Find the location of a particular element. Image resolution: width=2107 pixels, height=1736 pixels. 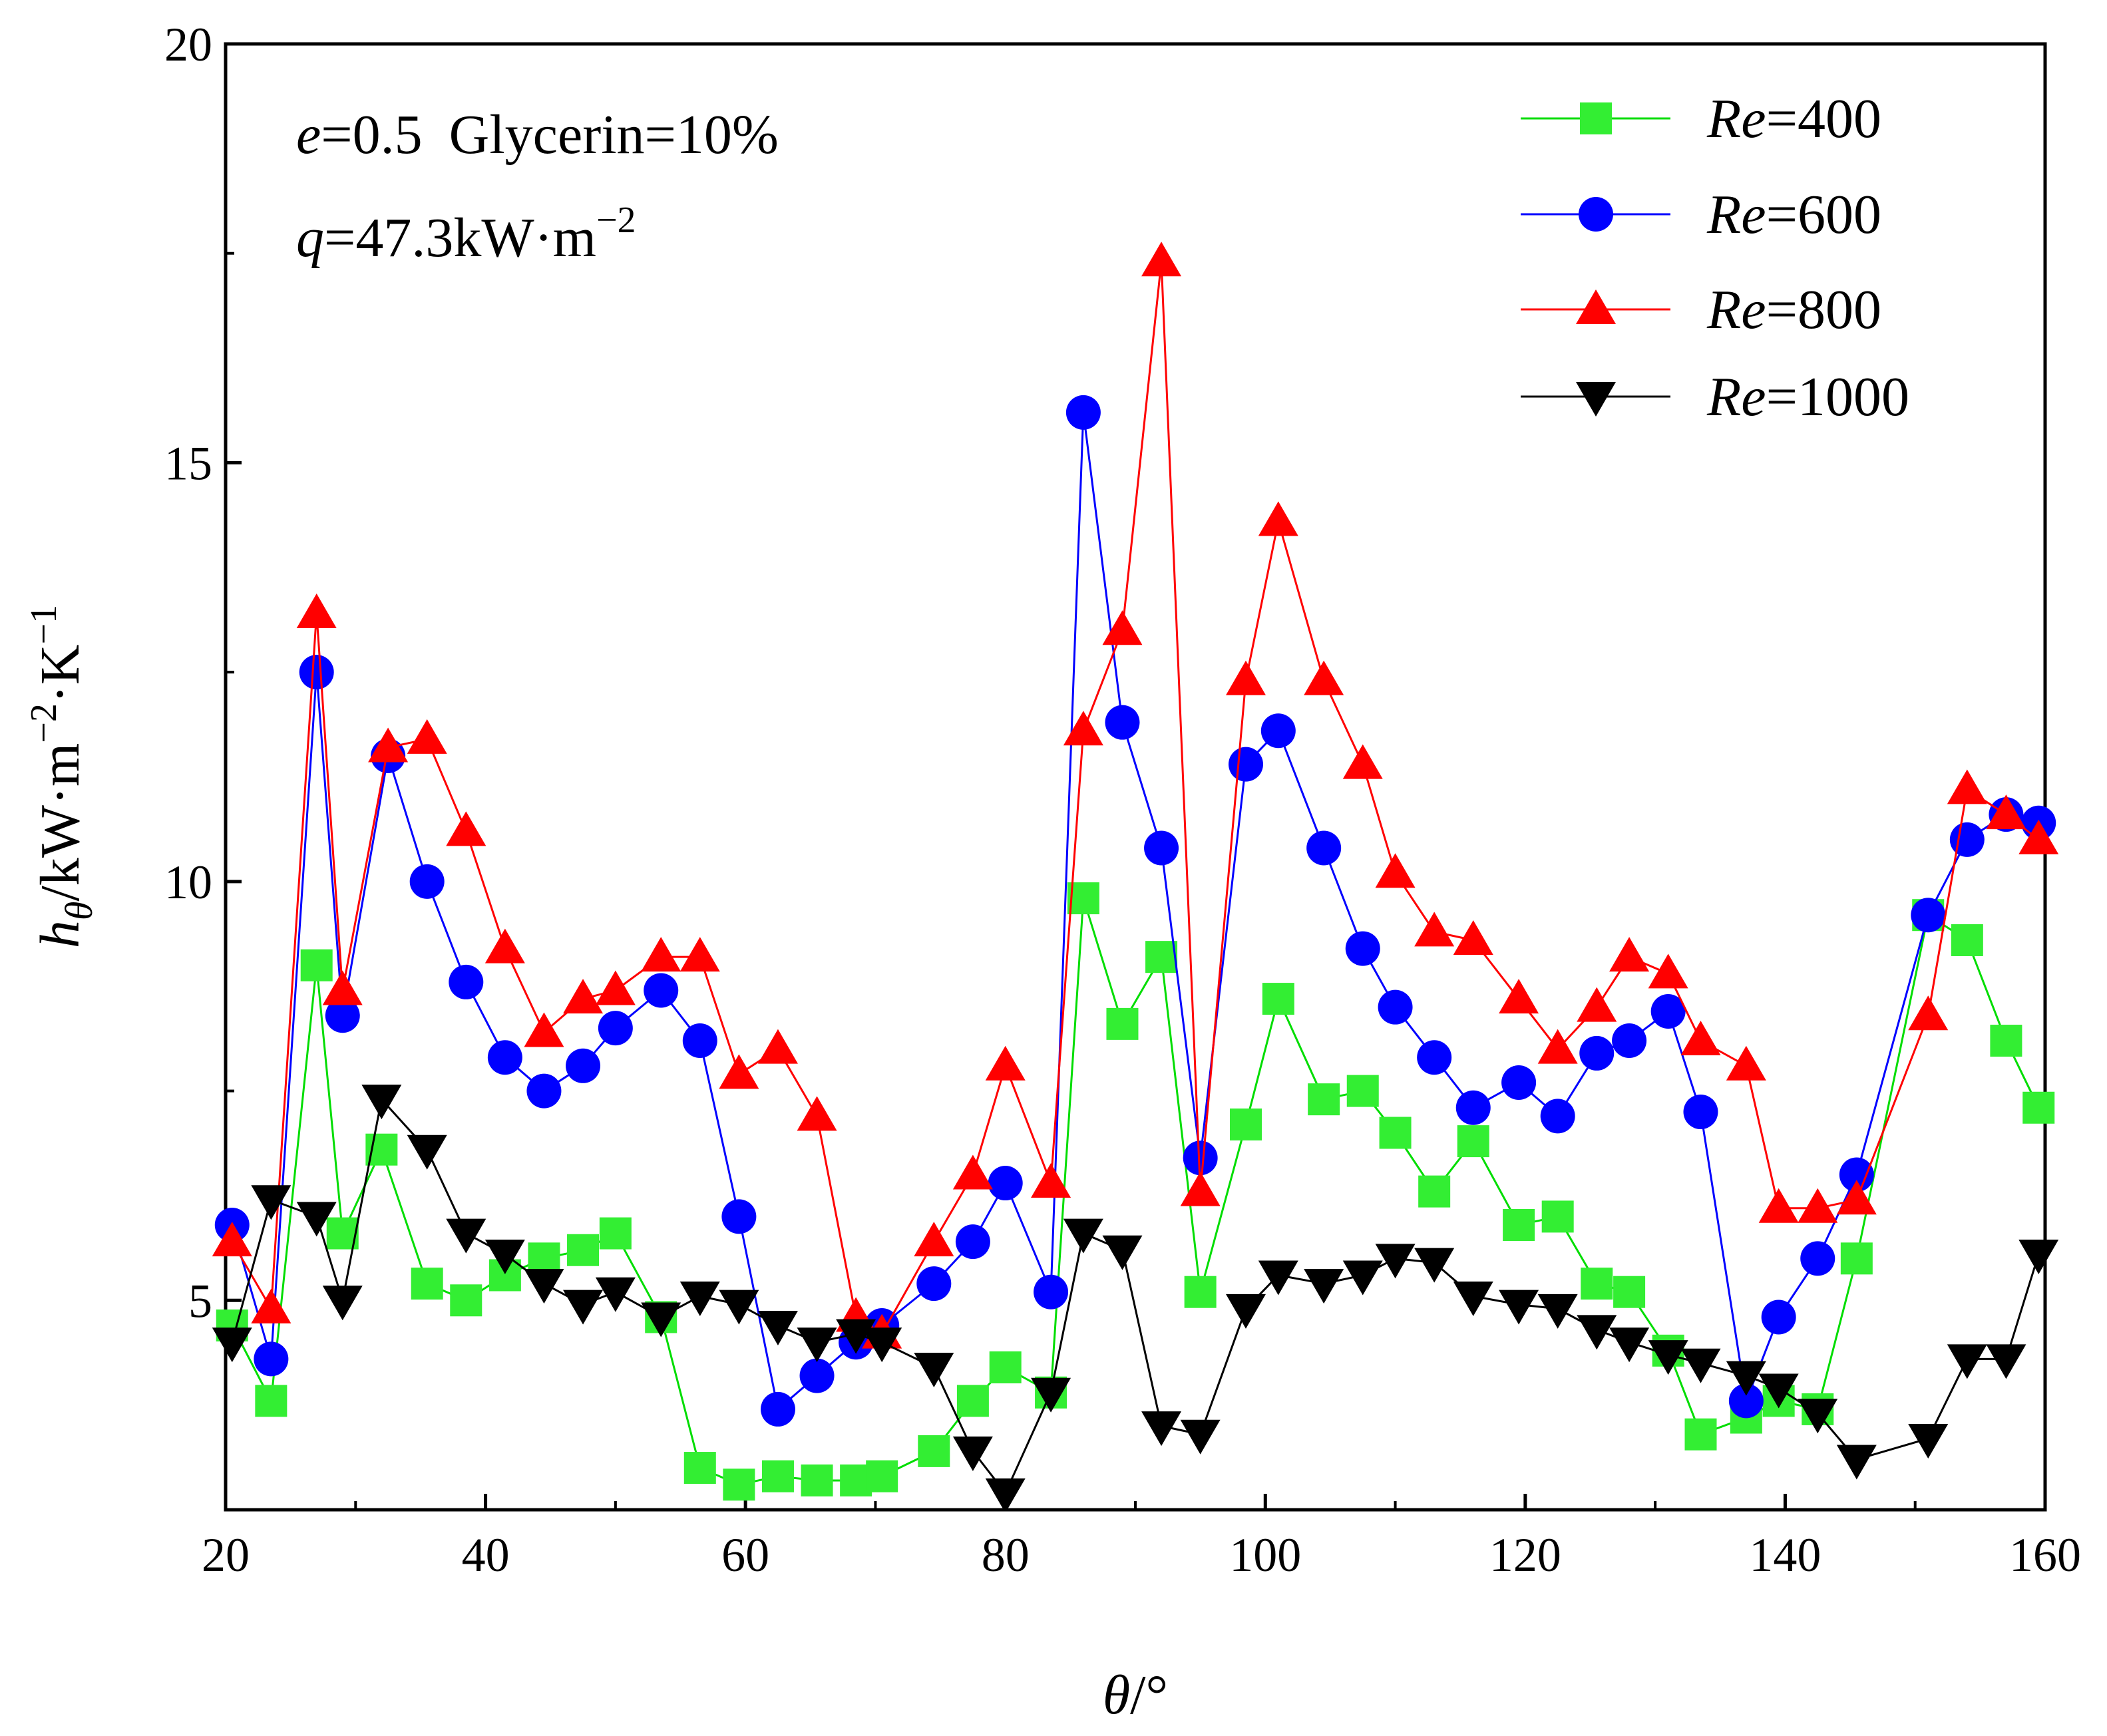

legend-item: Re=600 is located at coordinates (1701, 215).